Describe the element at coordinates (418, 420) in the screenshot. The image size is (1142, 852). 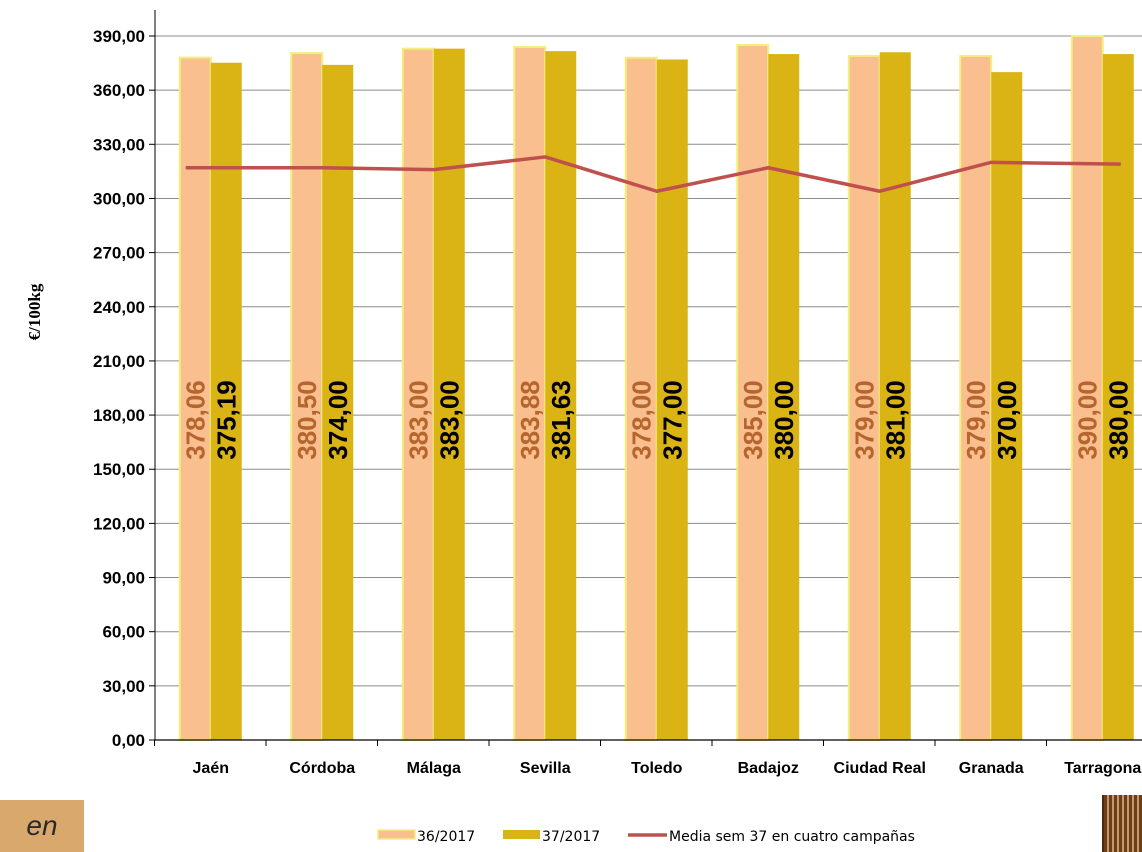
I see `data-label-36-2017: 383,00` at that location.